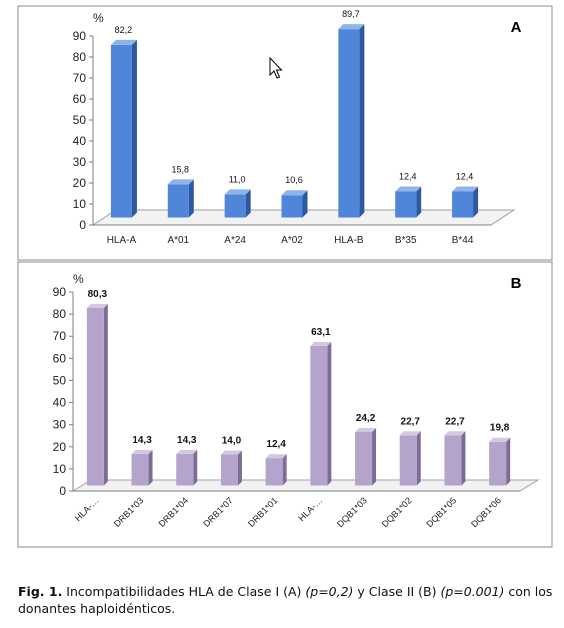 This screenshot has height=628, width=564. What do you see at coordinates (472, 591) in the screenshot?
I see `caption-p-value-2: (p=0.001)` at bounding box center [472, 591].